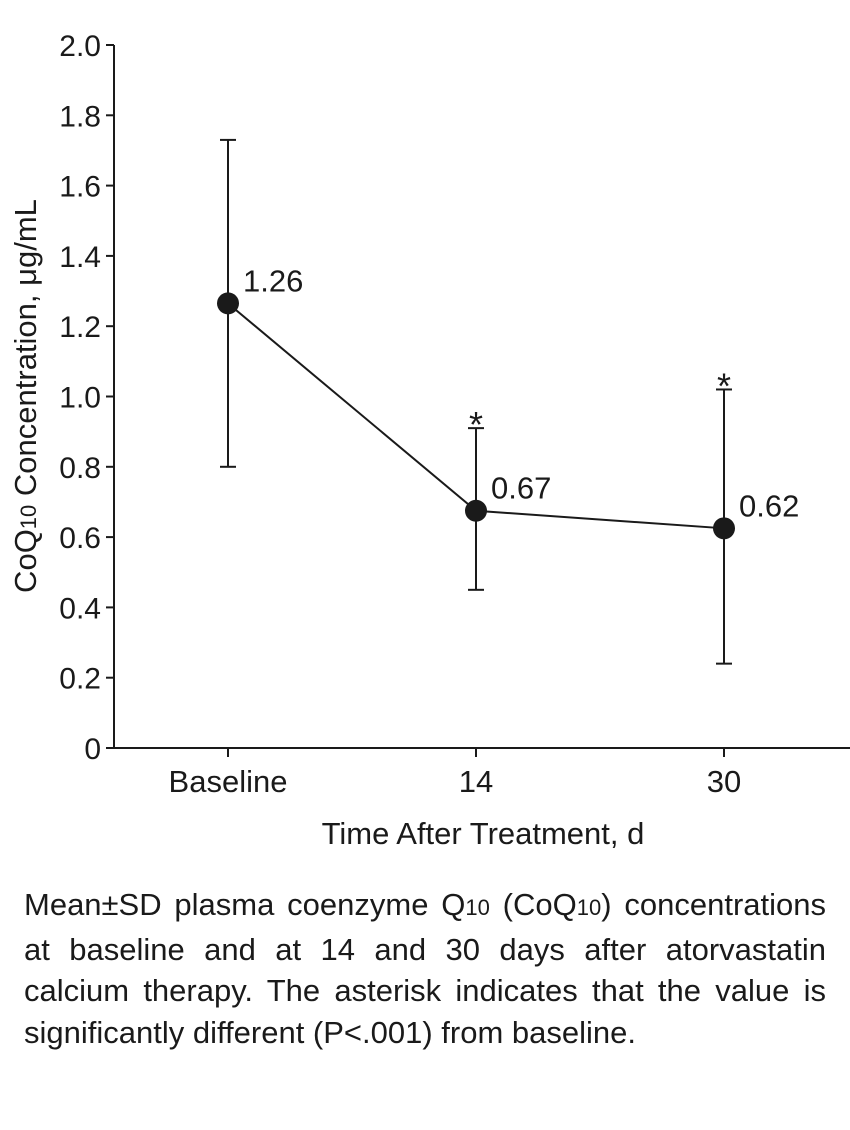 This screenshot has width=850, height=1130. What do you see at coordinates (483, 833) in the screenshot?
I see `x-axis-title: Time After Treatment, d` at bounding box center [483, 833].